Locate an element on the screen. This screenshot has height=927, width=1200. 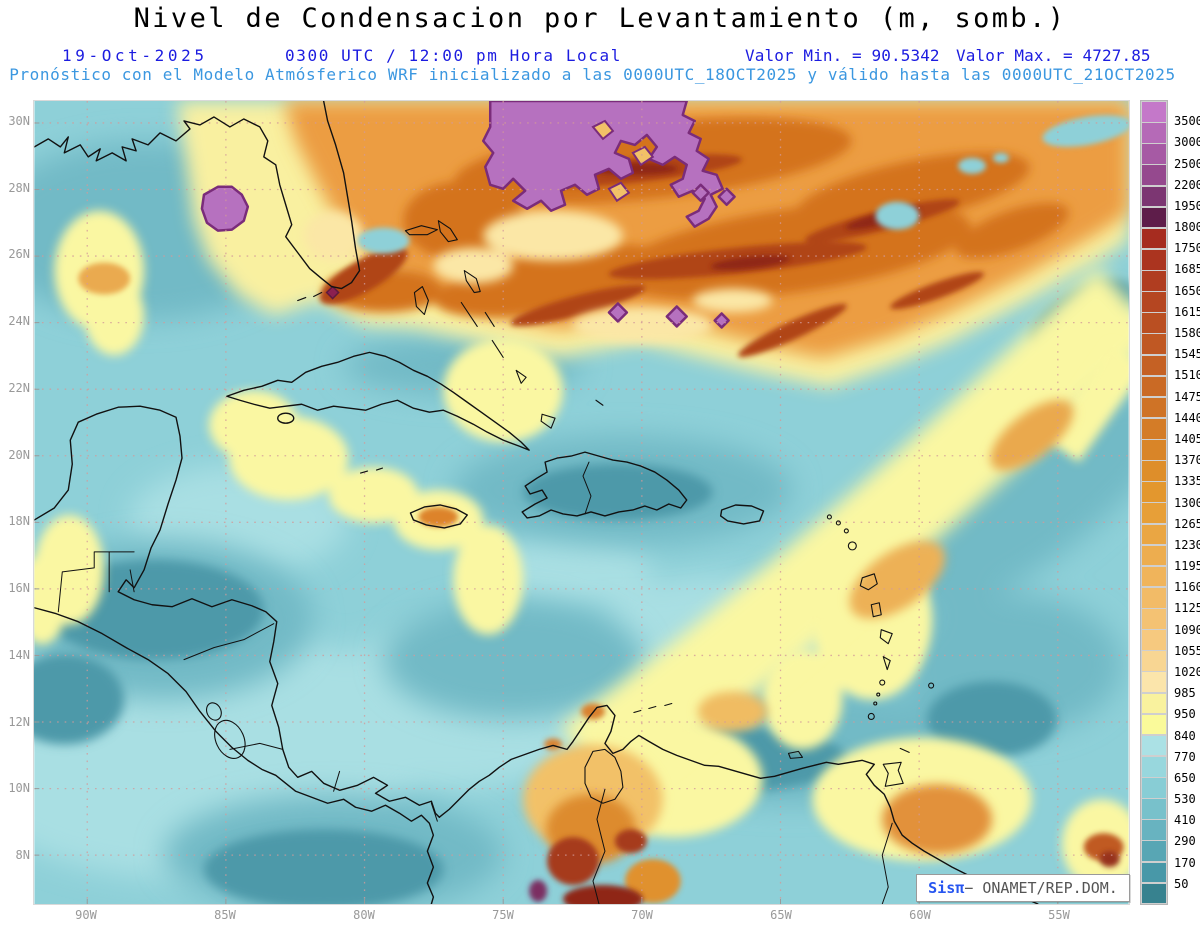
colorbar-label: 2500 is located at coordinates (1187, 163).